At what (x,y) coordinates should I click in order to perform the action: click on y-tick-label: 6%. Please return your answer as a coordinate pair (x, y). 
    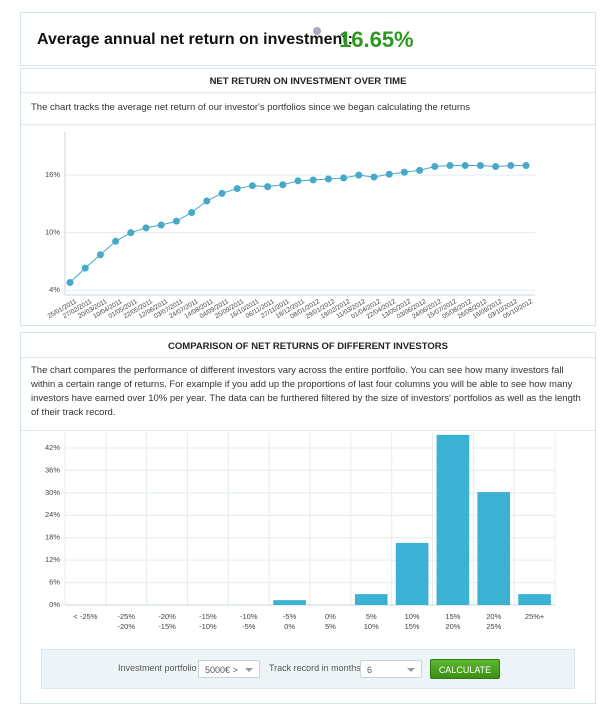
    Looking at the image, I should click on (54, 582).